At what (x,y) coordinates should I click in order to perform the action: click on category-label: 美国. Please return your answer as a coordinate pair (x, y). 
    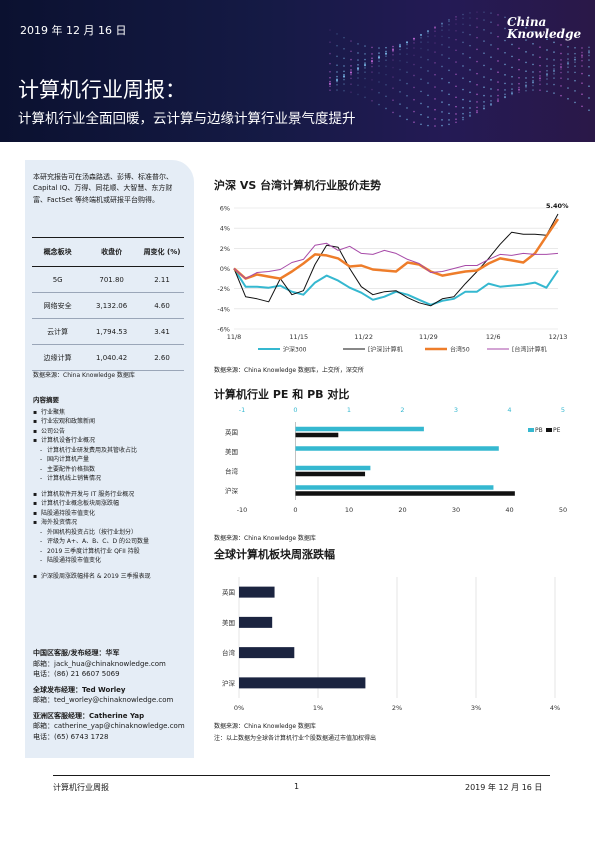
    Looking at the image, I should click on (231, 451).